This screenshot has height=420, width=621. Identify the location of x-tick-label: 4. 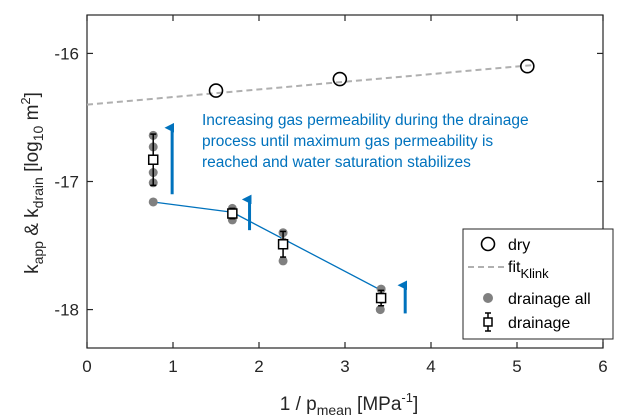
(430, 366).